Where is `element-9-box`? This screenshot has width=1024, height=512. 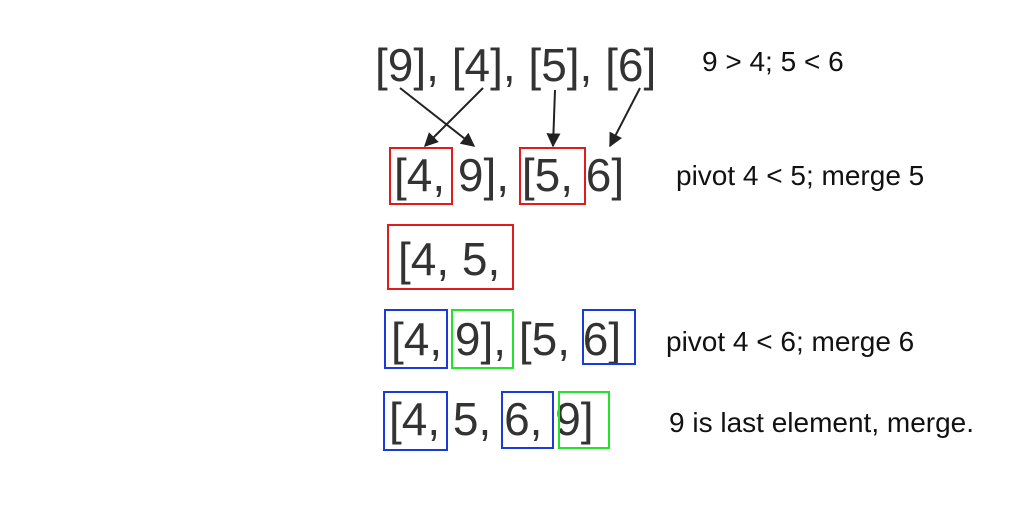
element-9-box is located at coordinates (584, 420).